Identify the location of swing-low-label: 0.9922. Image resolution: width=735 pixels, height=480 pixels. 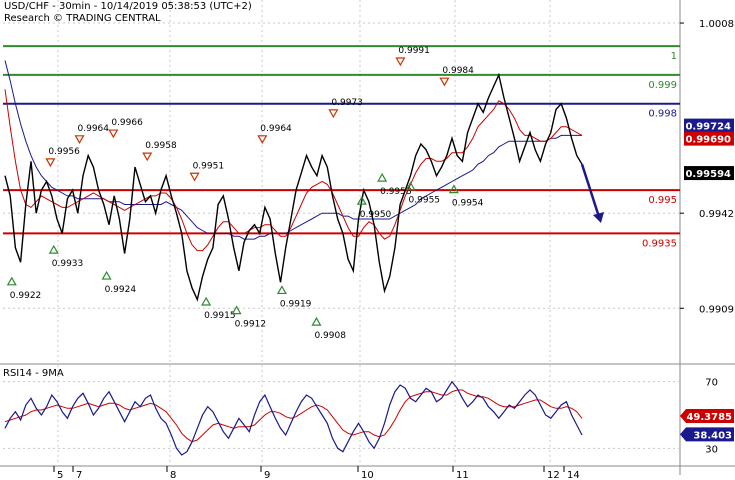
(26, 296).